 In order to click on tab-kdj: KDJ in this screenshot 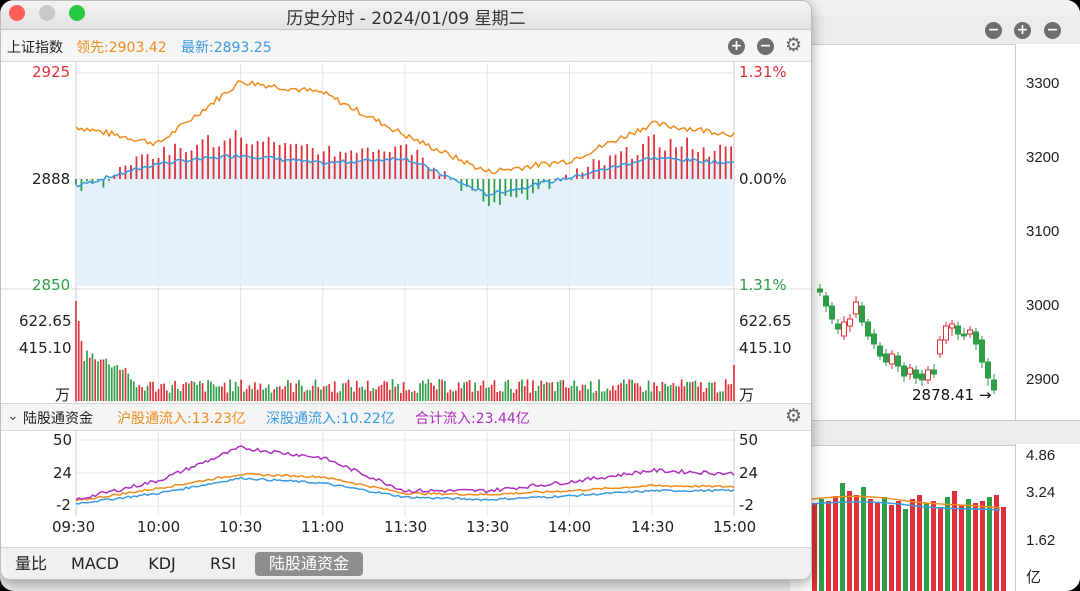, I will do `click(162, 563)`.